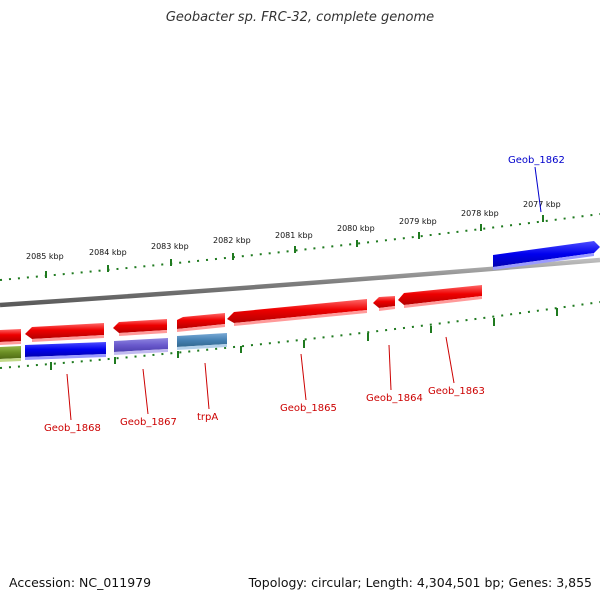 The width and height of the screenshot is (600, 600). What do you see at coordinates (536, 160) in the screenshot?
I see `gene-label-geob-1862: Geob_1862` at bounding box center [536, 160].